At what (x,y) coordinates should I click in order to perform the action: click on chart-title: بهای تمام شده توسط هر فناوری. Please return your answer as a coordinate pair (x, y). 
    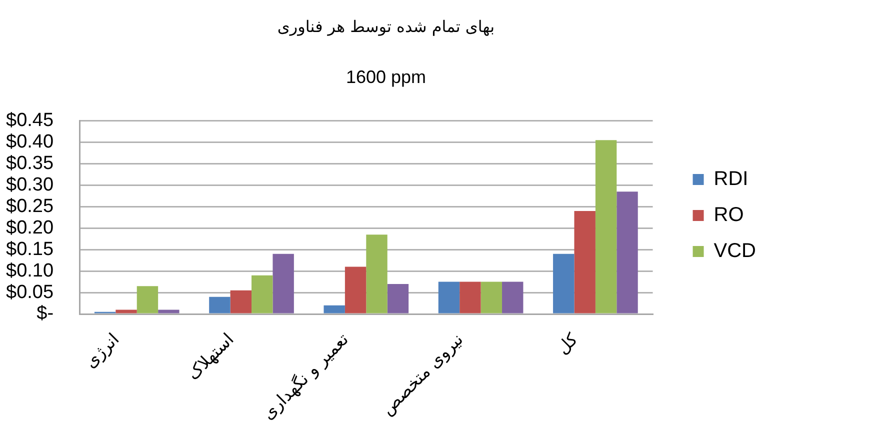
    Looking at the image, I should click on (386, 26).